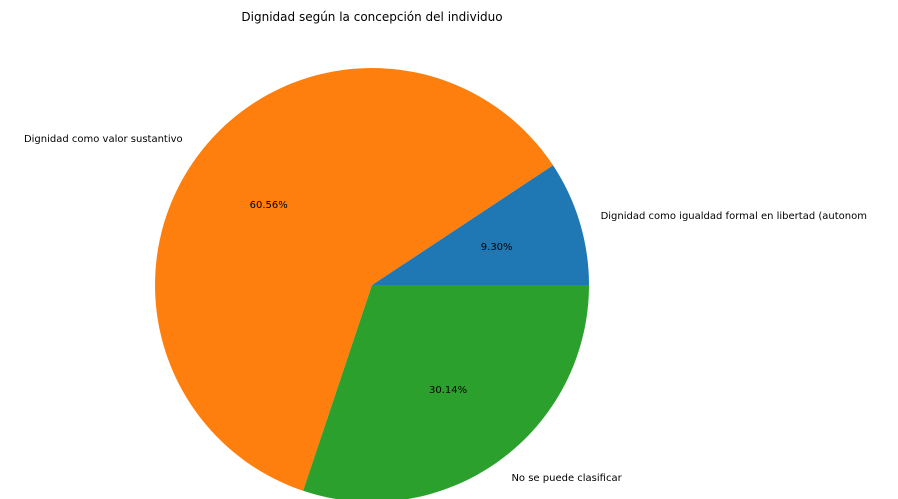 This screenshot has height=499, width=898. I want to click on slice-label-3: No se puede clasificar, so click(566, 478).